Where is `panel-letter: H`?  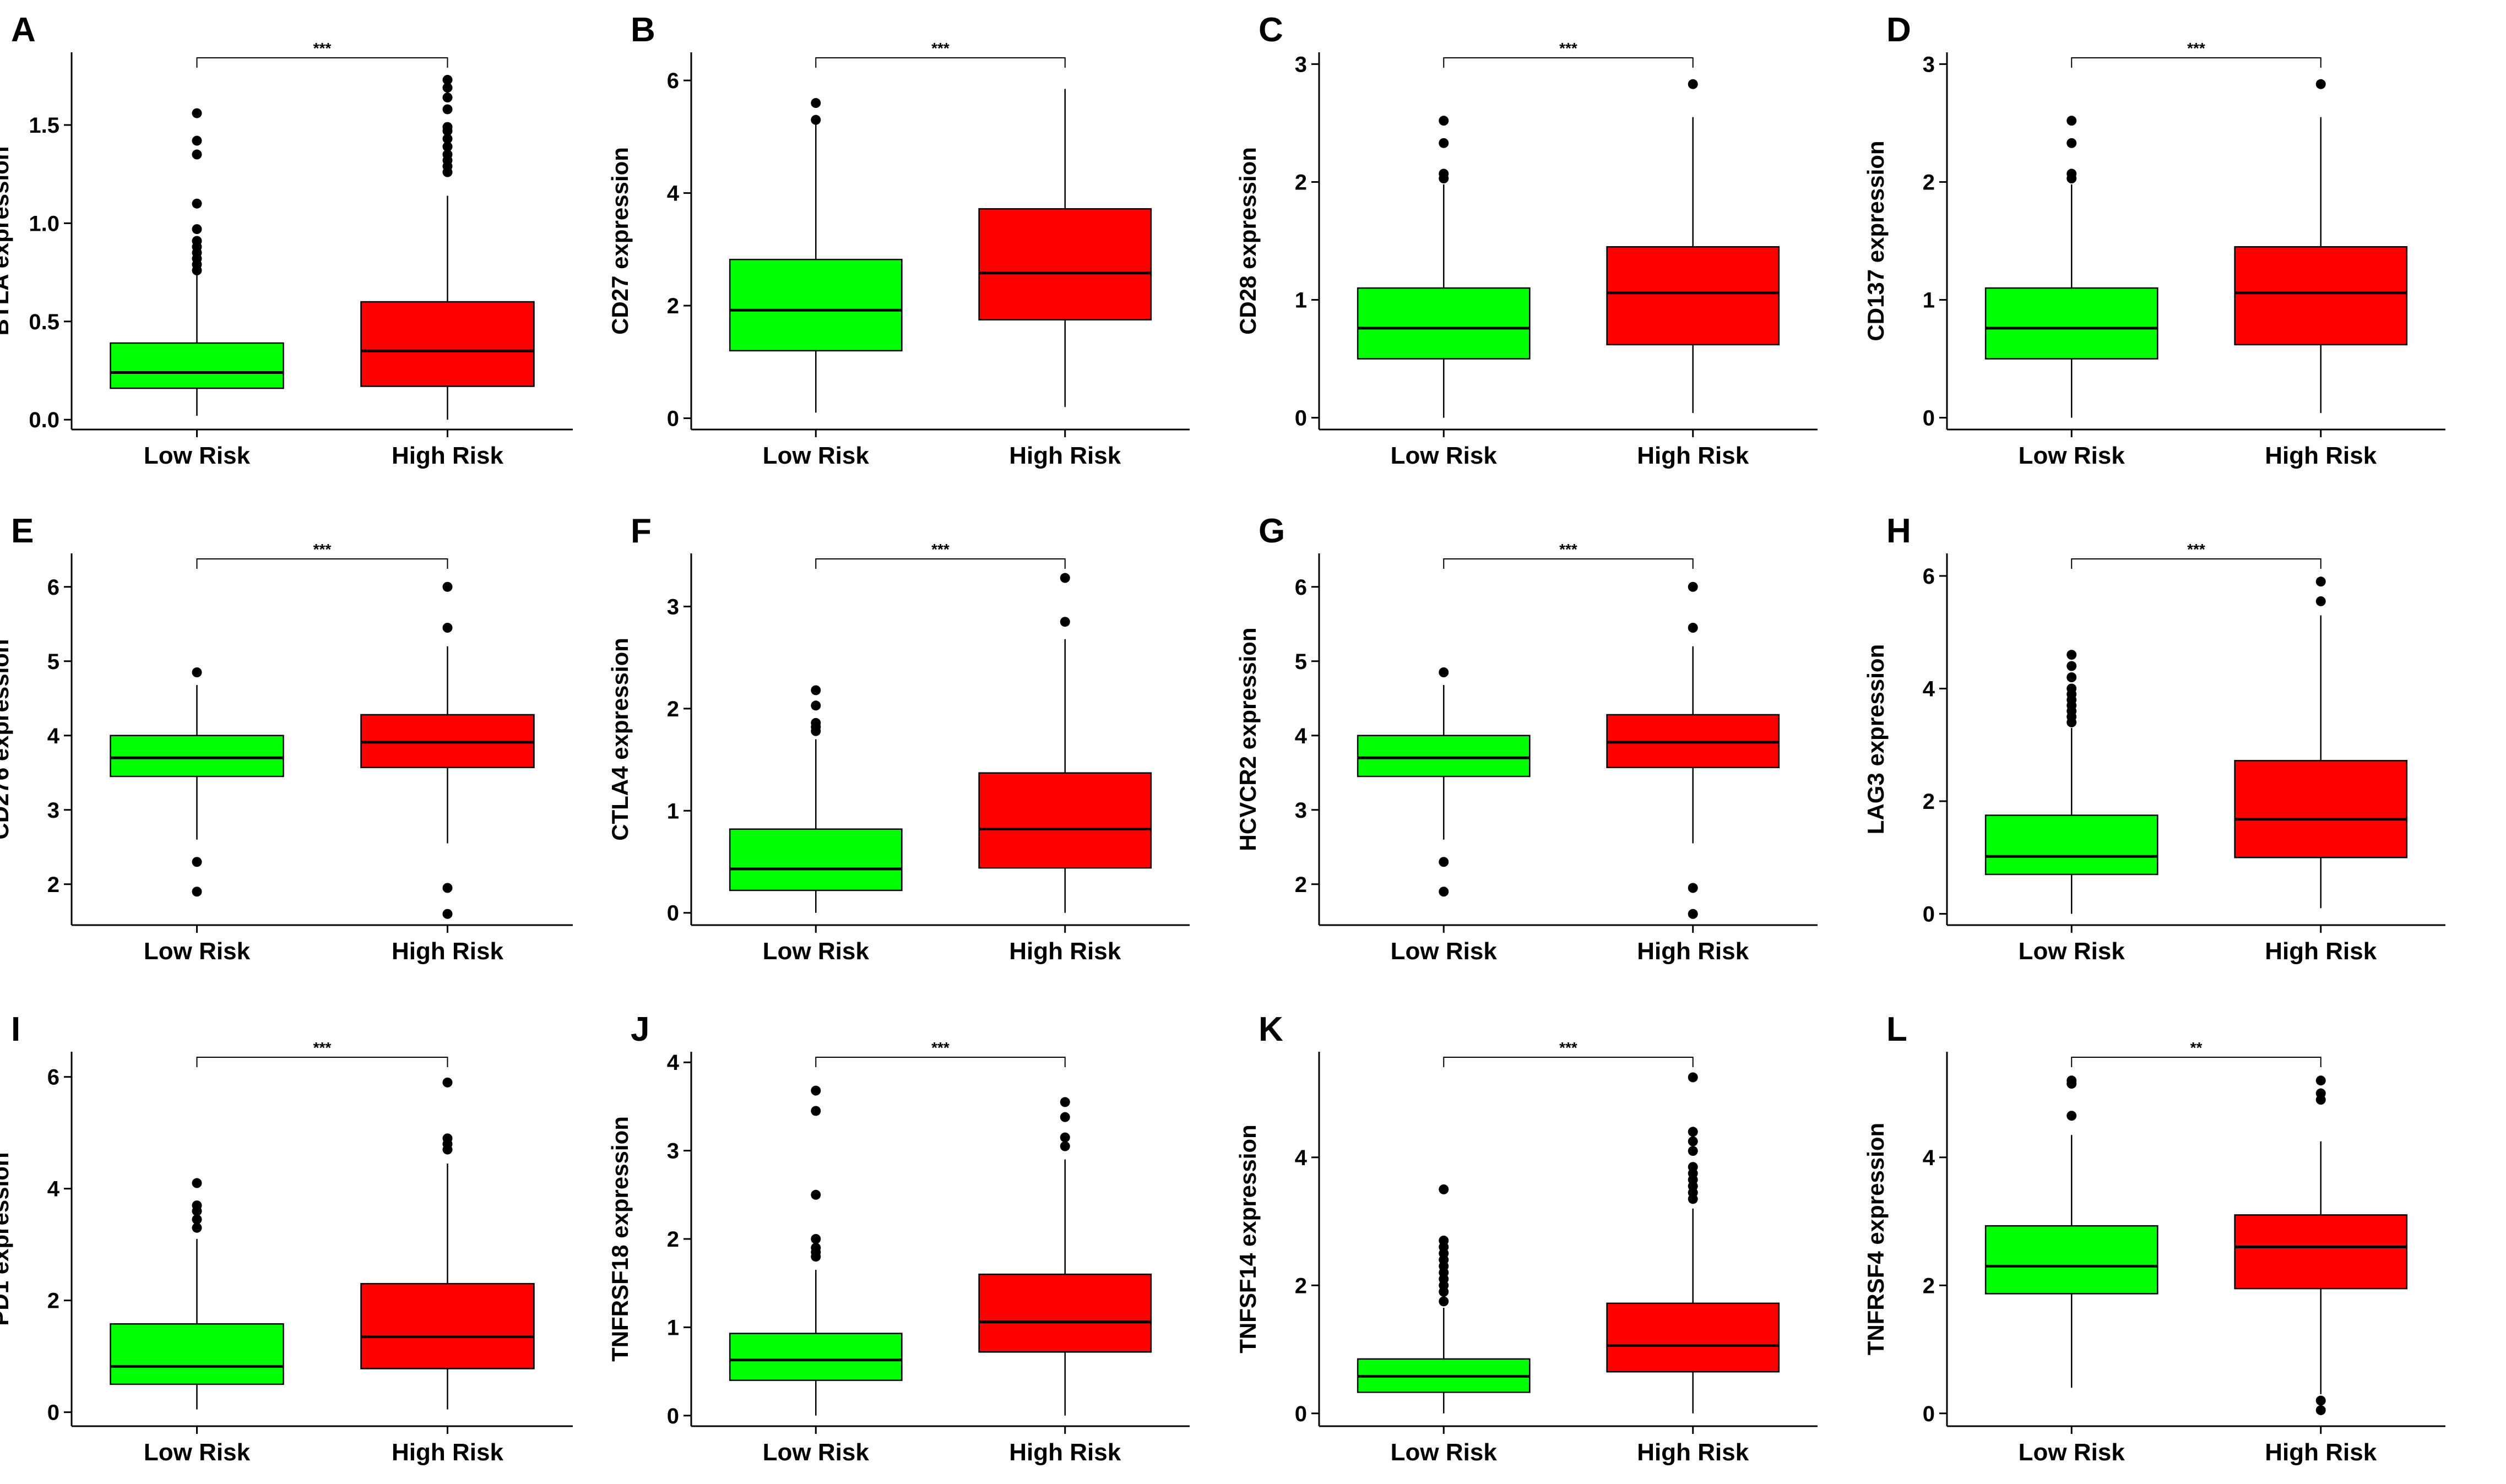
panel-letter: H is located at coordinates (1898, 531).